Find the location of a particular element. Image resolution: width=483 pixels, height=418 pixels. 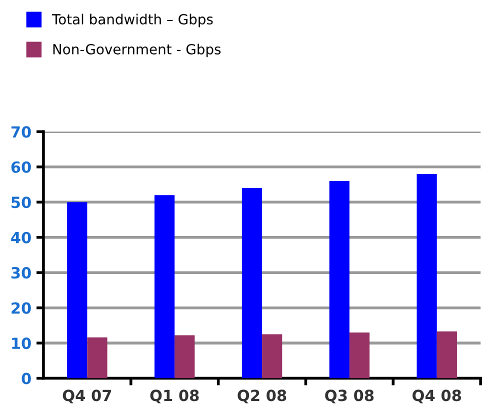

y-tick-label: 60 is located at coordinates (21, 167).